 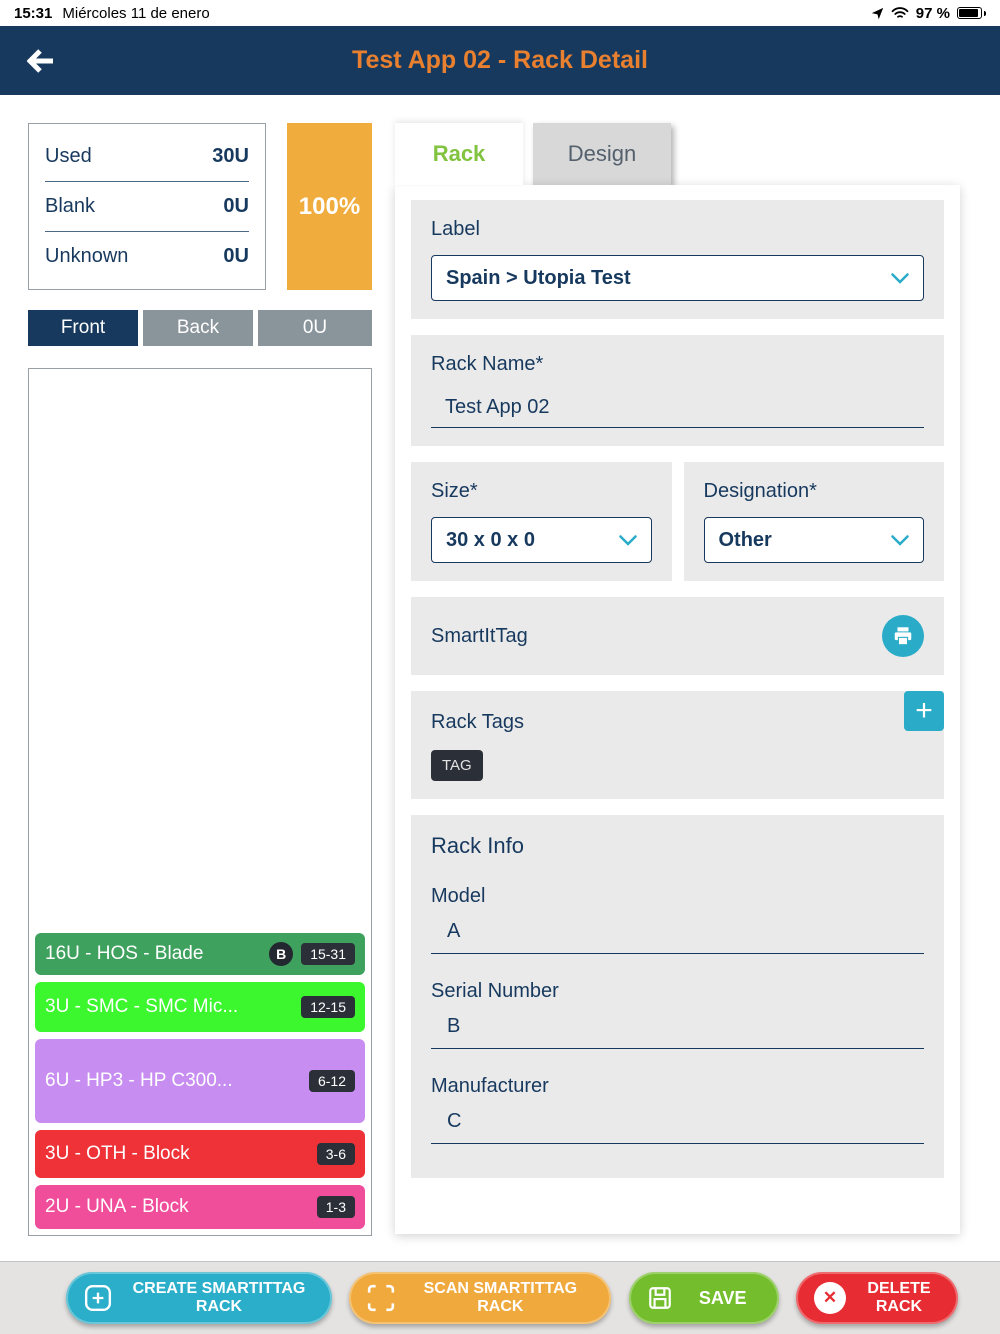 I want to click on location-arrow-icon, so click(x=877, y=13).